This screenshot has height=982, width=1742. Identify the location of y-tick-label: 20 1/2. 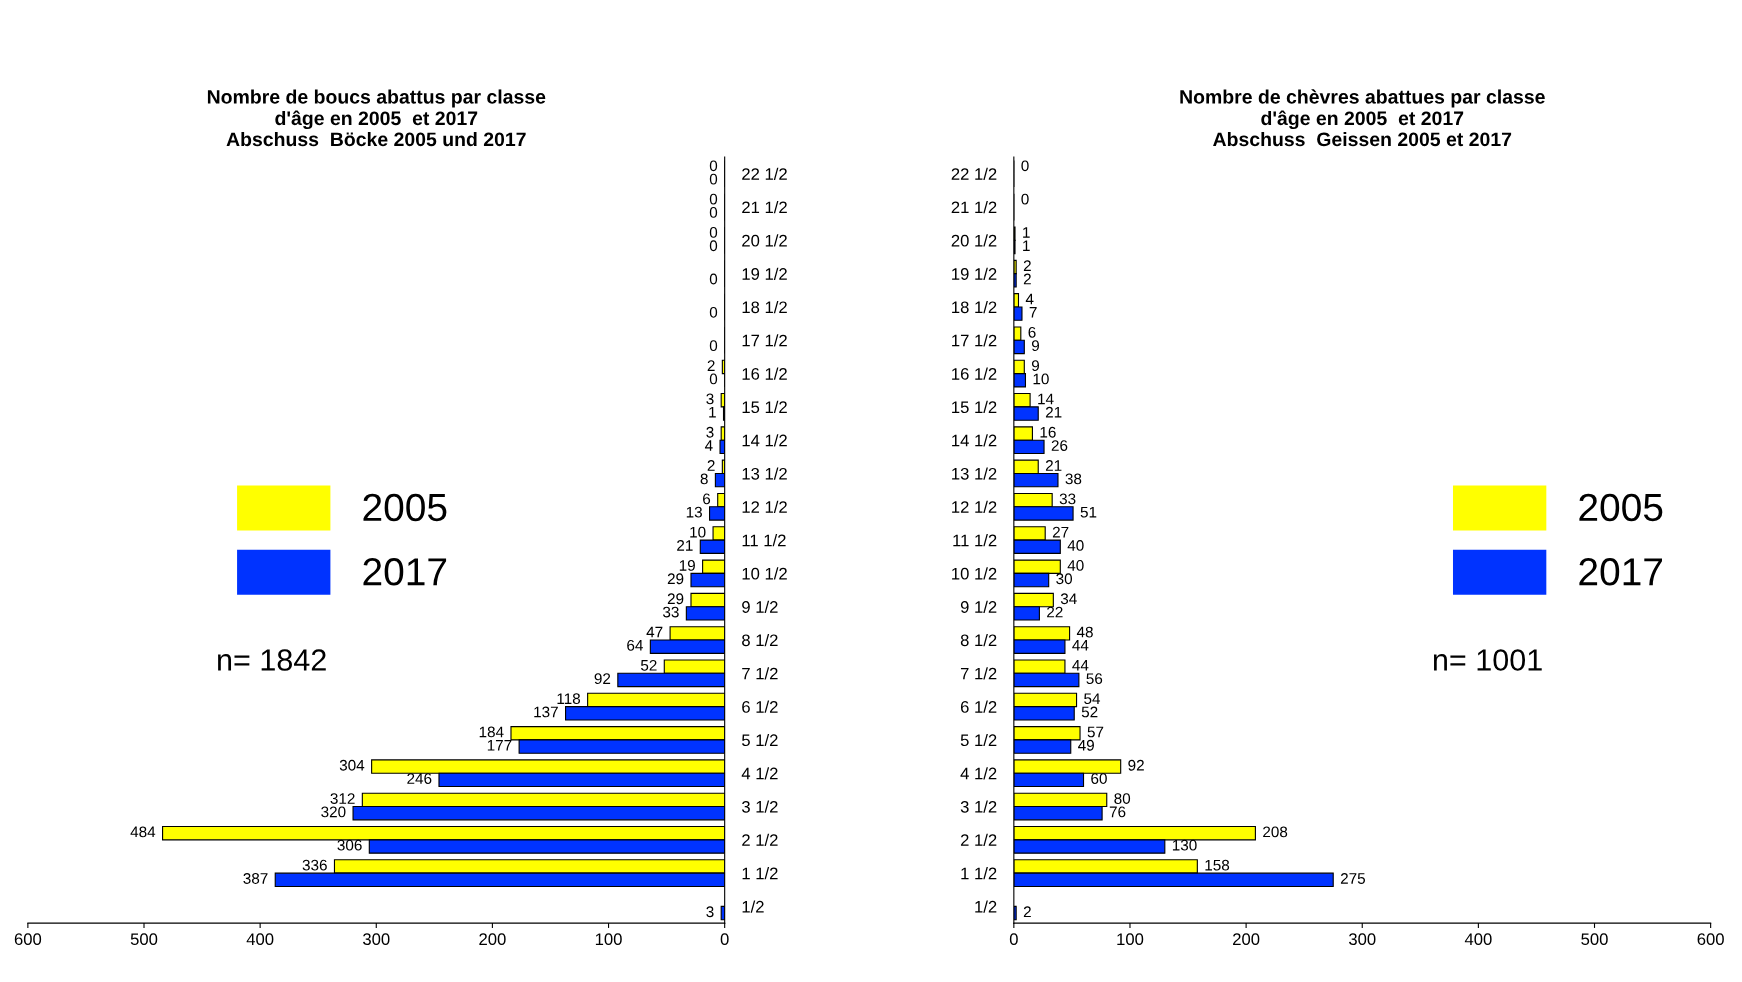
(974, 240).